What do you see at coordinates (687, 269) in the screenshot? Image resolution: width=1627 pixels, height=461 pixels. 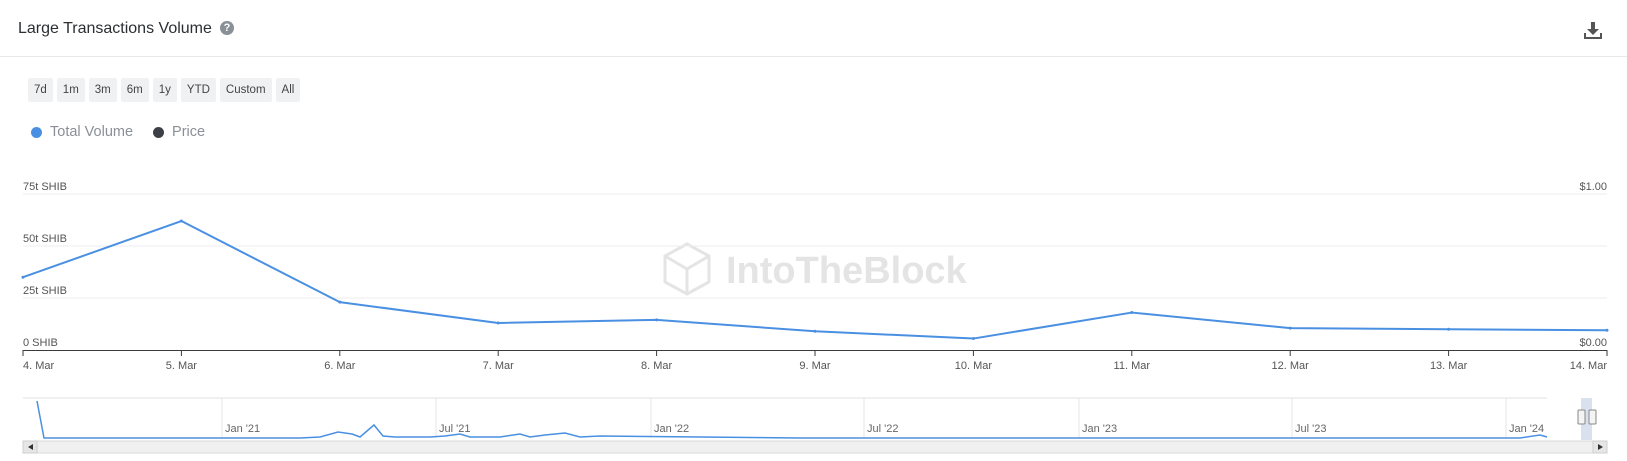 I see `watermark-logo-icon` at bounding box center [687, 269].